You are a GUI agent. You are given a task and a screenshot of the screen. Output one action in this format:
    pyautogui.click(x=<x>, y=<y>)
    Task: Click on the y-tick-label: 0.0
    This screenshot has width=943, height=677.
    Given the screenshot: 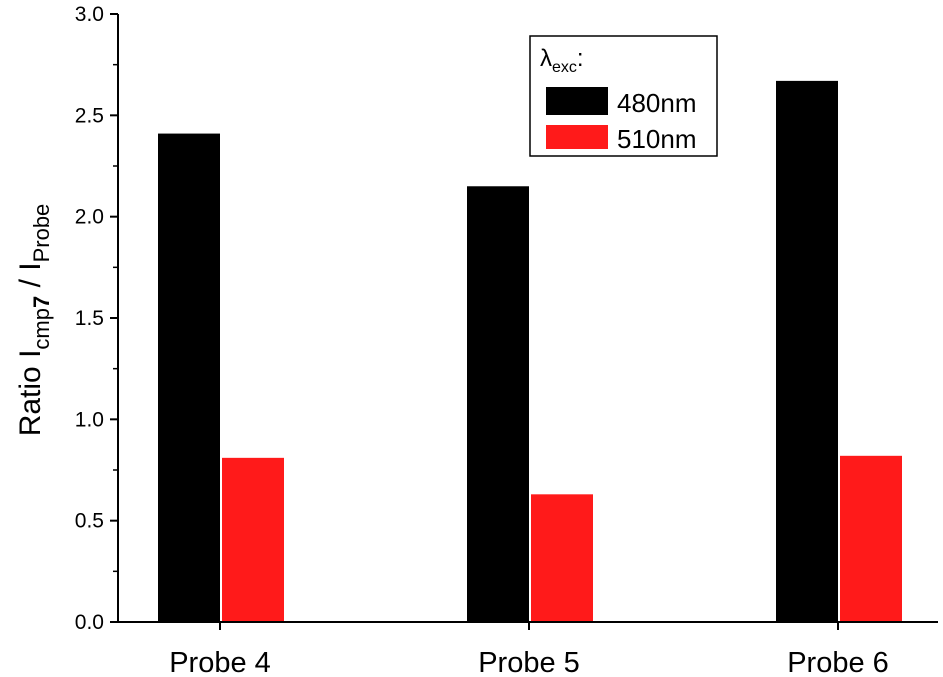 What is the action you would take?
    pyautogui.click(x=89, y=622)
    